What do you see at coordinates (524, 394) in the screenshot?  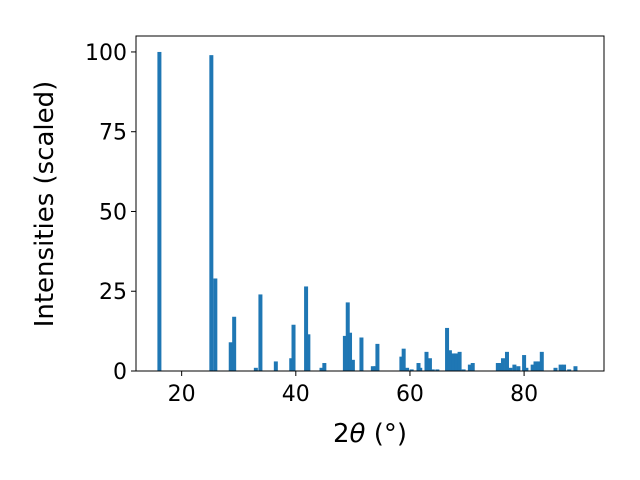 I see `x-tick-label: 80` at bounding box center [524, 394].